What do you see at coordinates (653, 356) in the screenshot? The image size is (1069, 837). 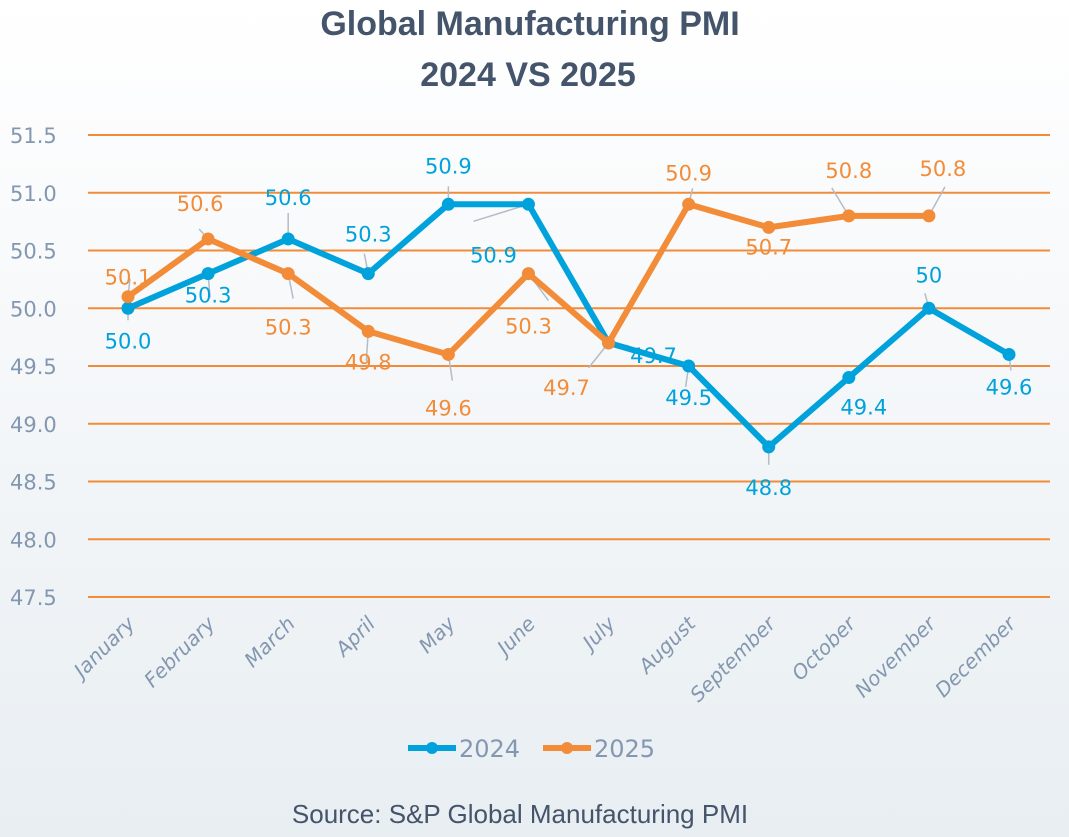 I see `data-label-2024: 49.7` at bounding box center [653, 356].